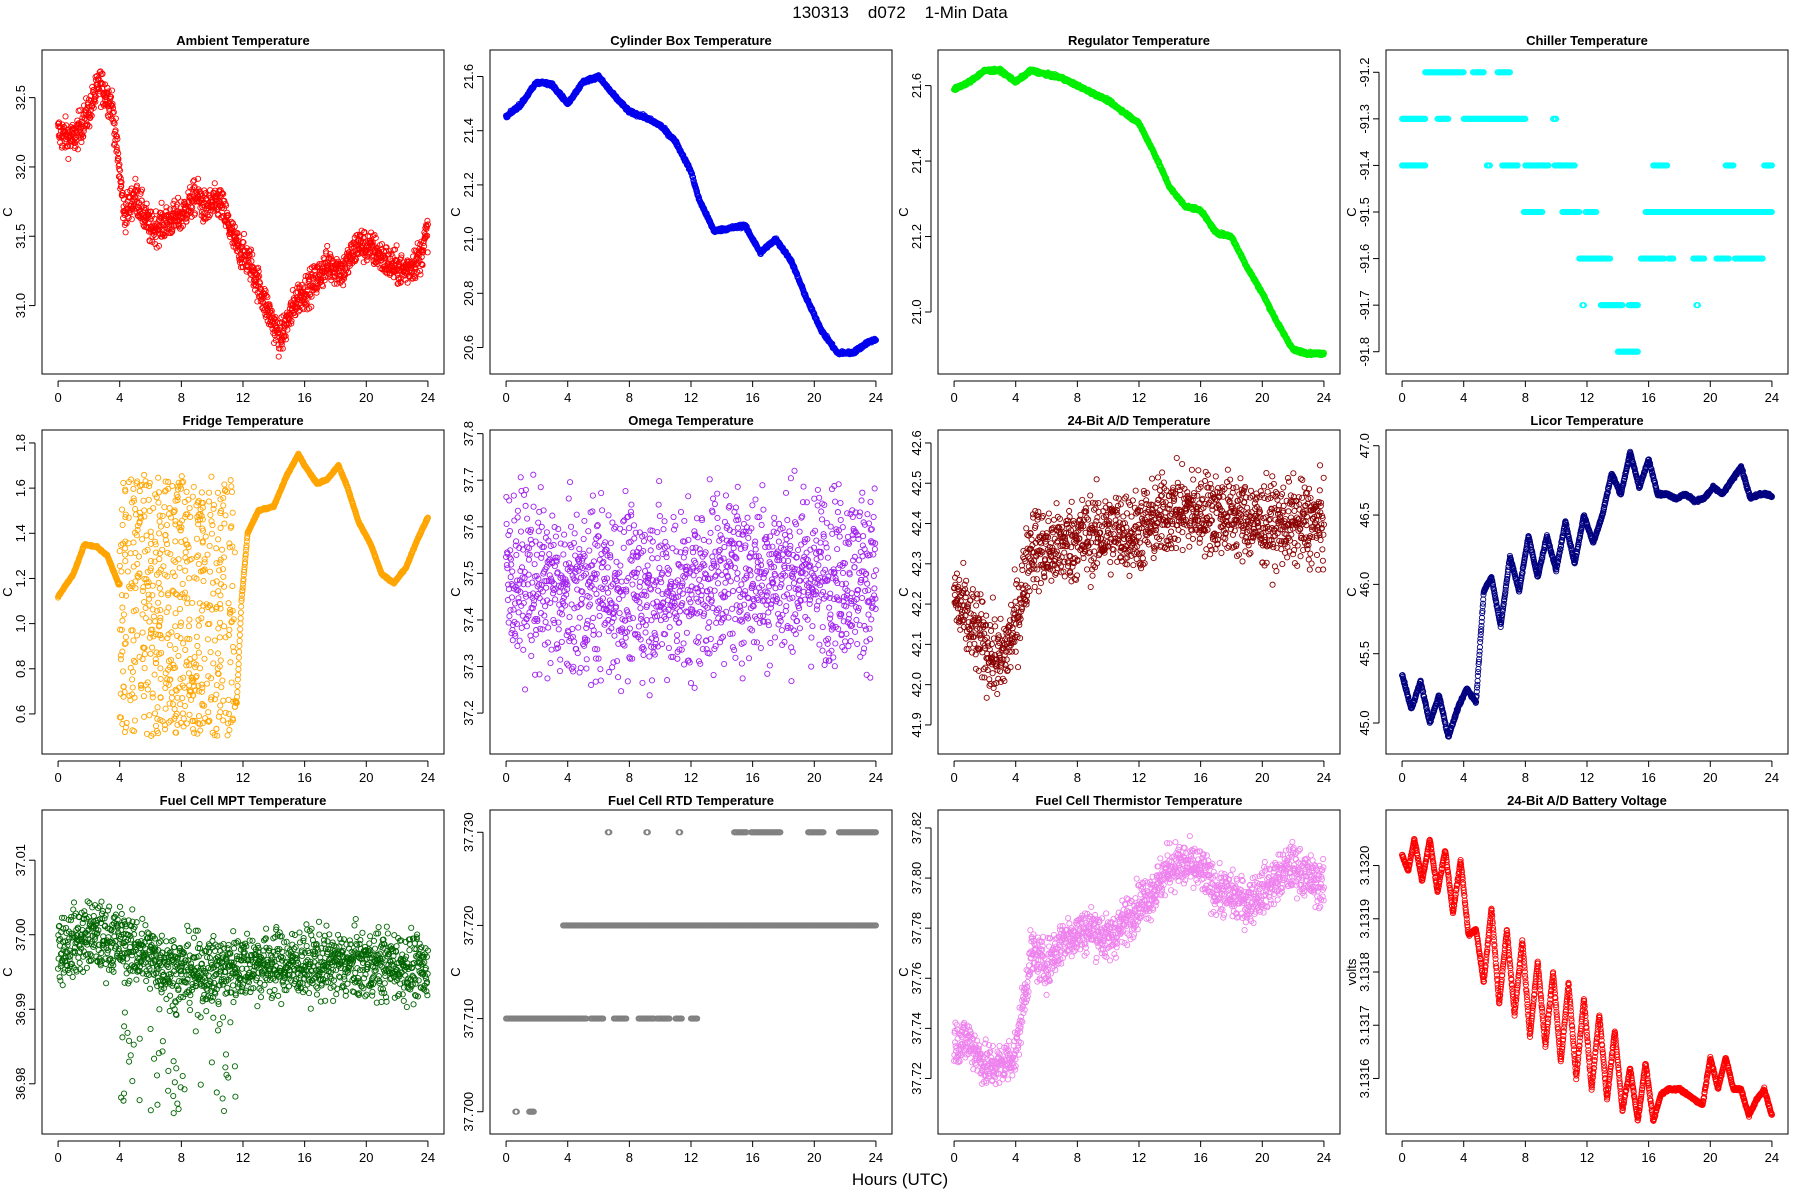 Image resolution: width=1800 pixels, height=1200 pixels. What do you see at coordinates (691, 40) in the screenshot?
I see `chart-title: Cylinder Box Temperature` at bounding box center [691, 40].